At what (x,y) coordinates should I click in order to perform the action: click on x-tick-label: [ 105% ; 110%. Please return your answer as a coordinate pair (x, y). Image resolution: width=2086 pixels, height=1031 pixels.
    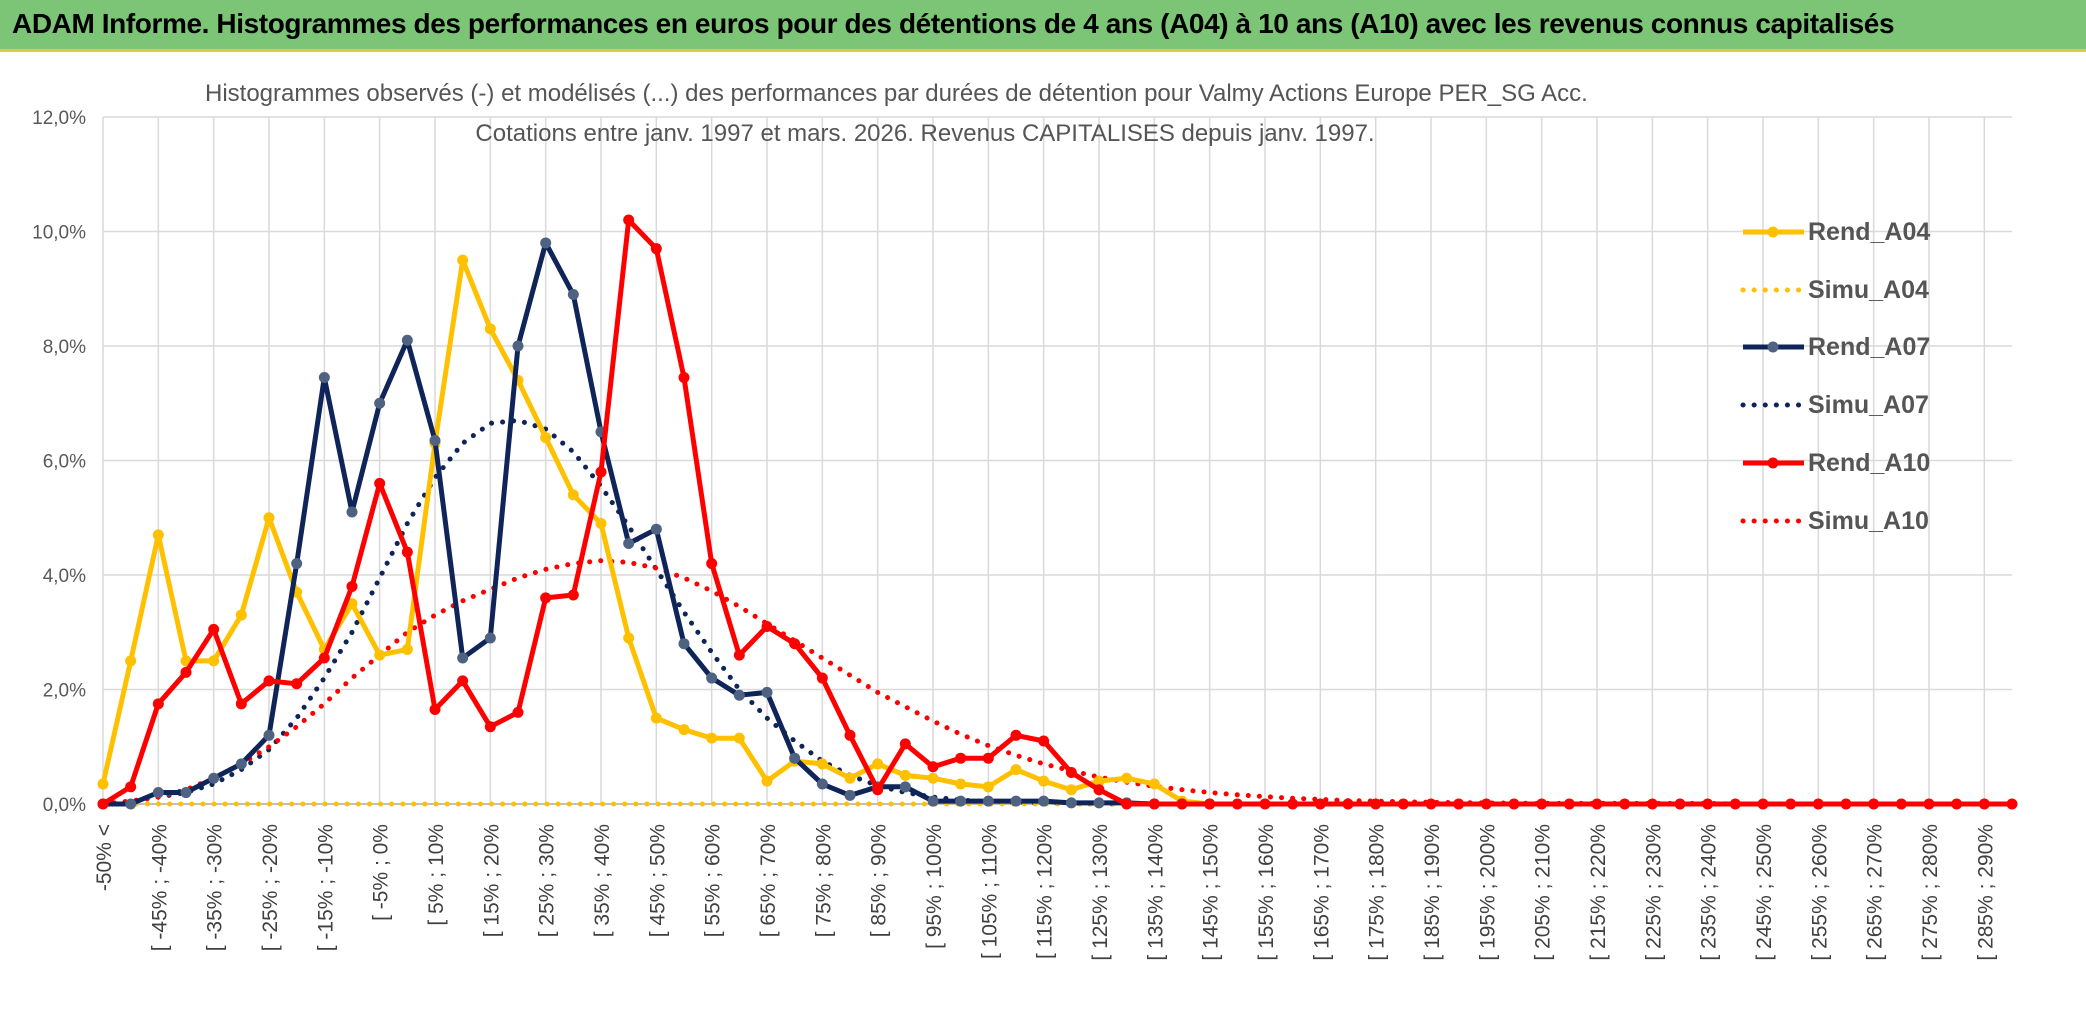
    Looking at the image, I should click on (989, 891).